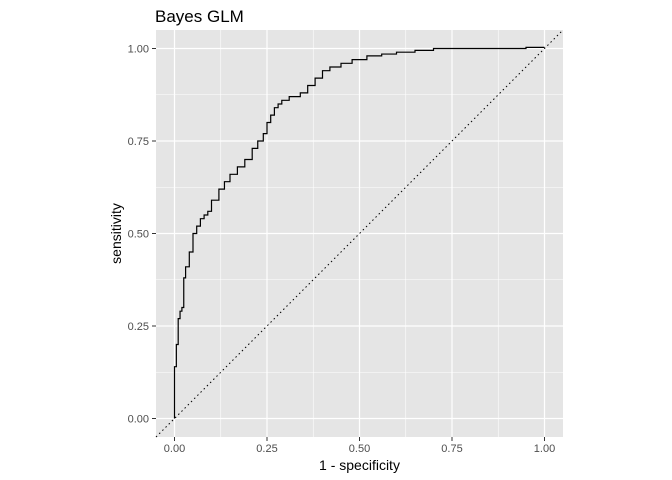  Describe the element at coordinates (138, 420) in the screenshot. I see `y-tick-label: 0.00` at that location.